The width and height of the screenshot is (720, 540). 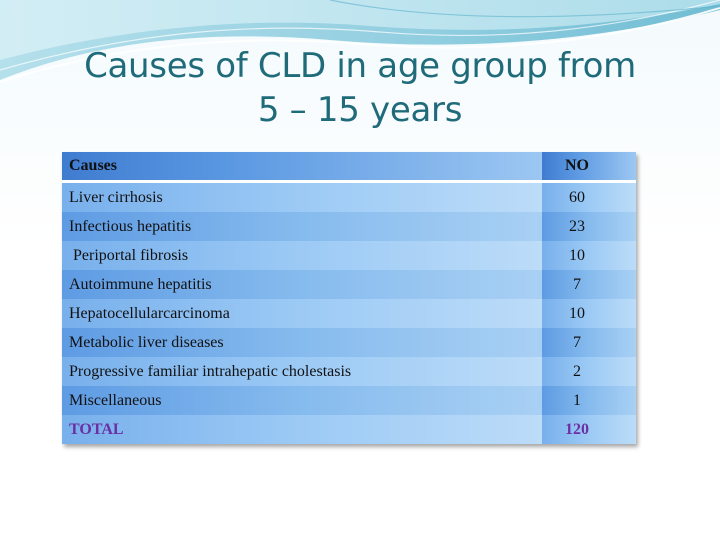 I want to click on table-row: Liver cirrhosis 60, so click(x=349, y=196).